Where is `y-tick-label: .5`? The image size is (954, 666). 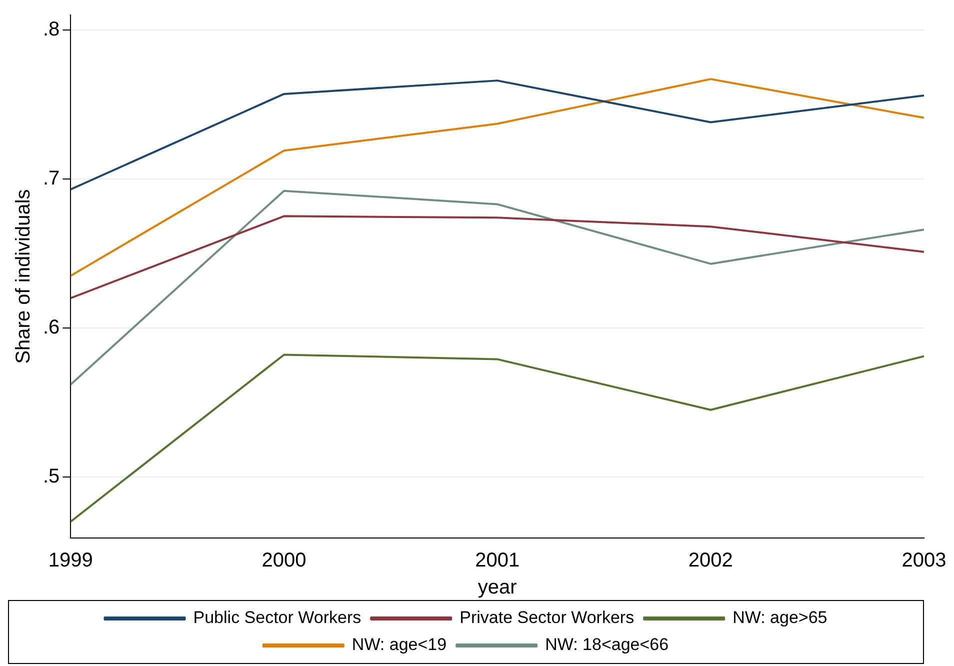 y-tick-label: .5 is located at coordinates (51, 476).